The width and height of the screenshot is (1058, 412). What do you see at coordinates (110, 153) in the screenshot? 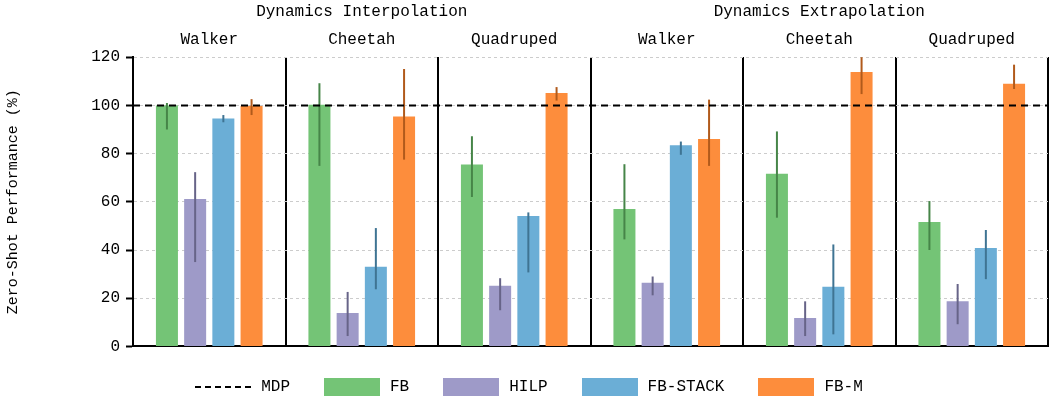
I see `y-tick-label: 80` at bounding box center [110, 153].